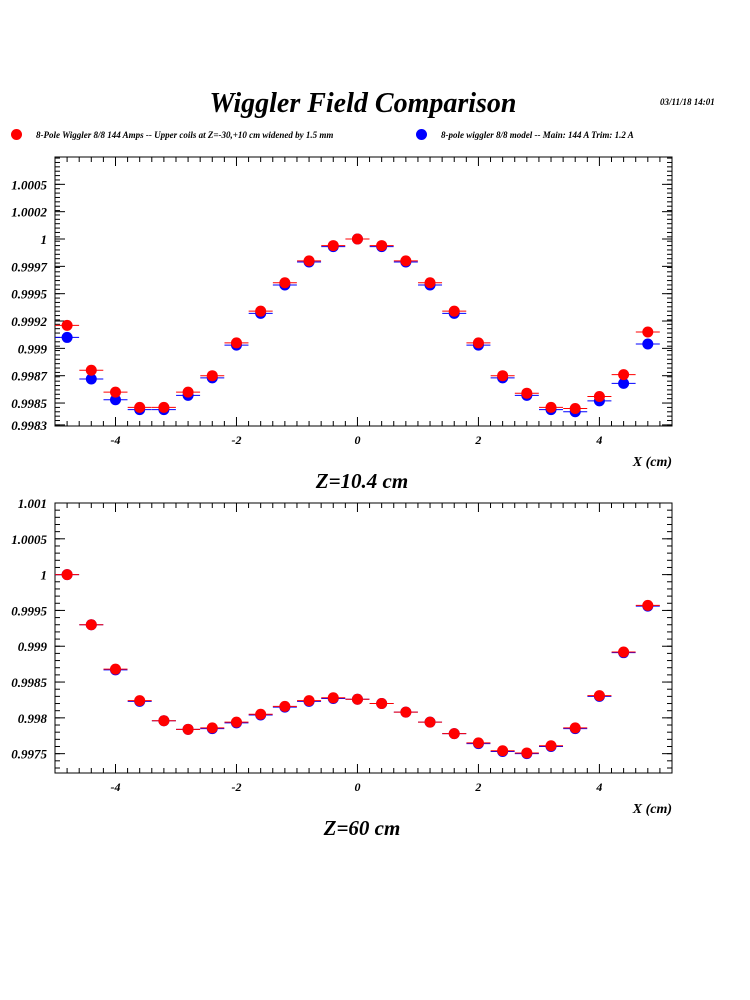 The width and height of the screenshot is (750, 1000). Describe the element at coordinates (33, 718) in the screenshot. I see `y-tick-label: 0.998` at that location.